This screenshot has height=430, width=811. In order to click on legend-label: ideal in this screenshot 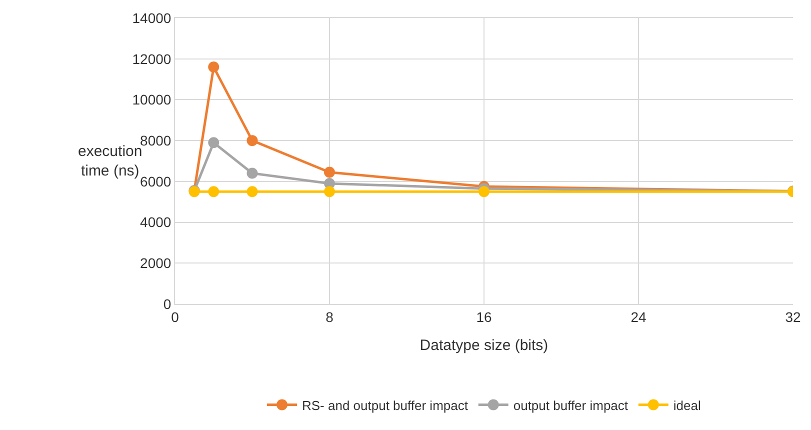, I will do `click(687, 405)`.